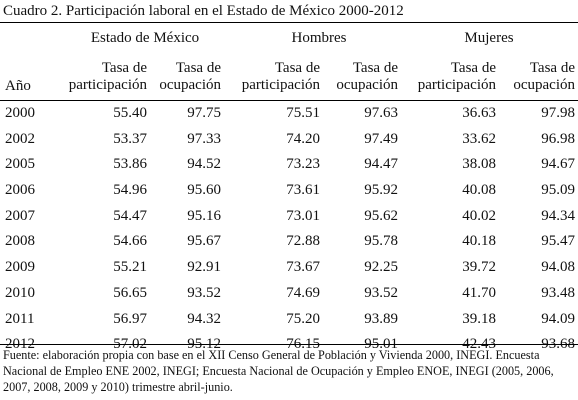 The width and height of the screenshot is (578, 400). I want to click on cell-mujeres-participacion: 39.18, so click(479, 318).